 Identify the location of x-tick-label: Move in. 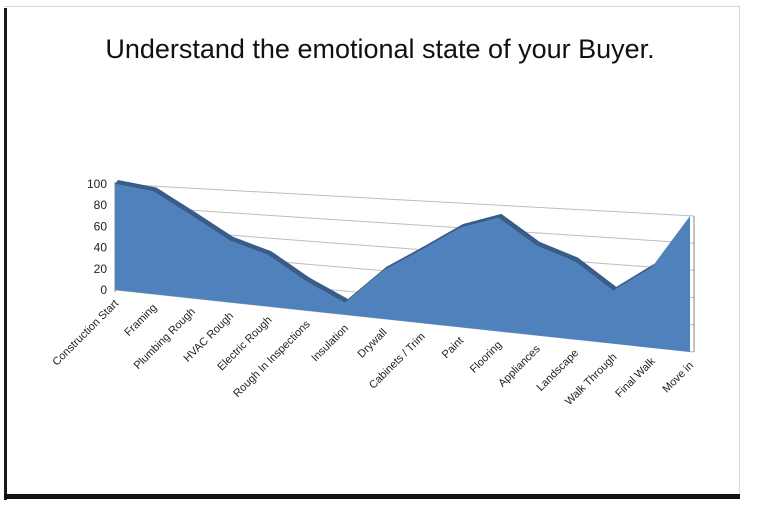
(678, 378).